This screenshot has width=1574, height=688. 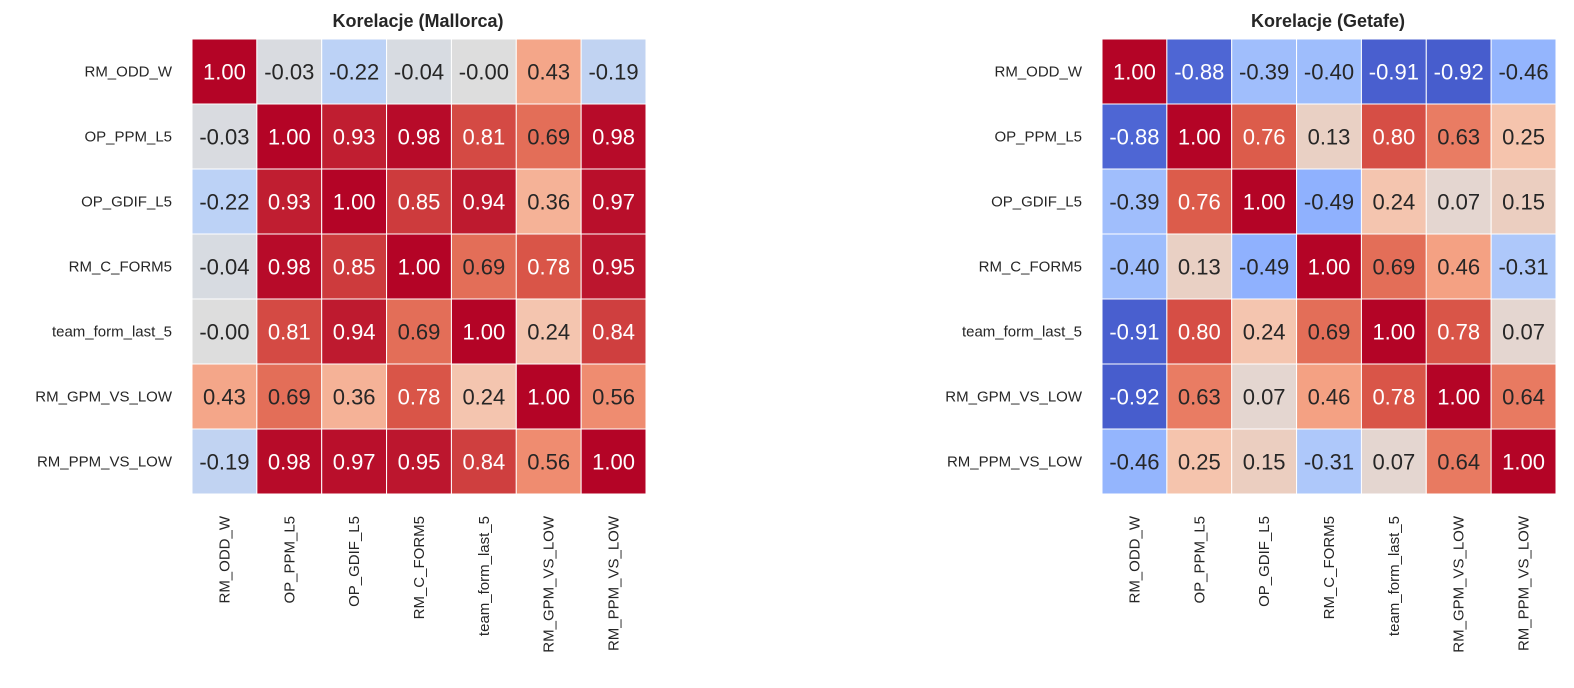 I want to click on cell-value-label: 0.84, so click(x=613, y=332).